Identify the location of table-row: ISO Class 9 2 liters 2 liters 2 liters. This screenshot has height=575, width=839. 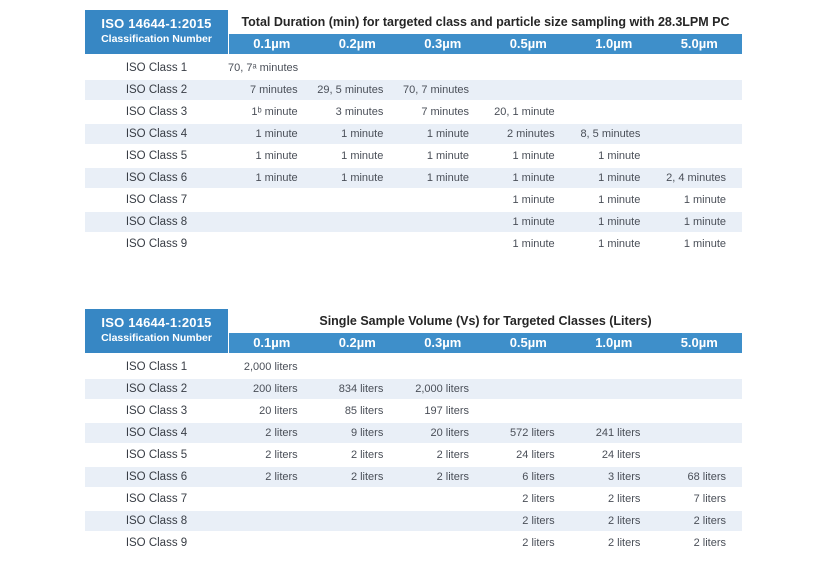
(413, 543).